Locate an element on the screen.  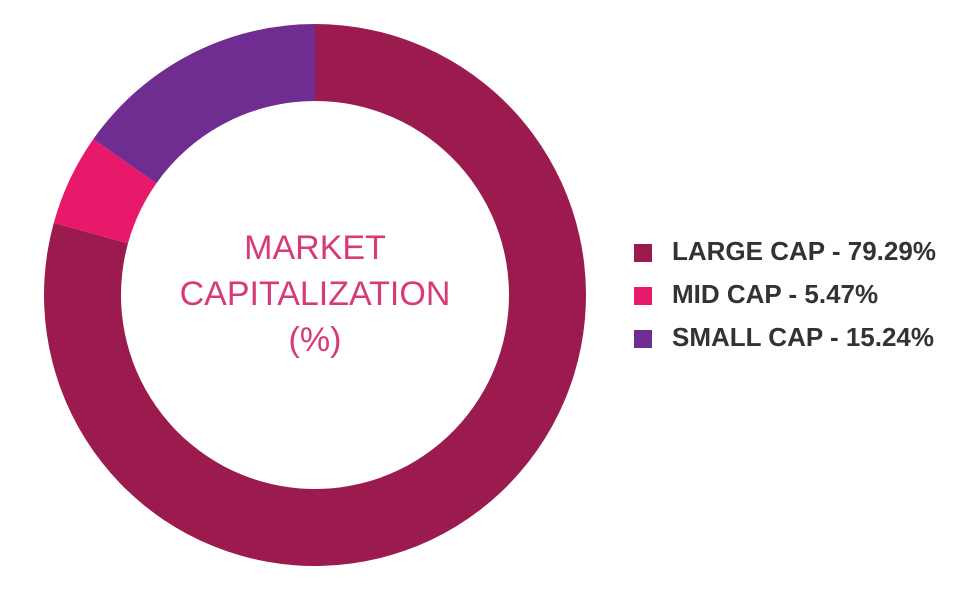
legend-label: SMALL CAP - 15.24% is located at coordinates (803, 337).